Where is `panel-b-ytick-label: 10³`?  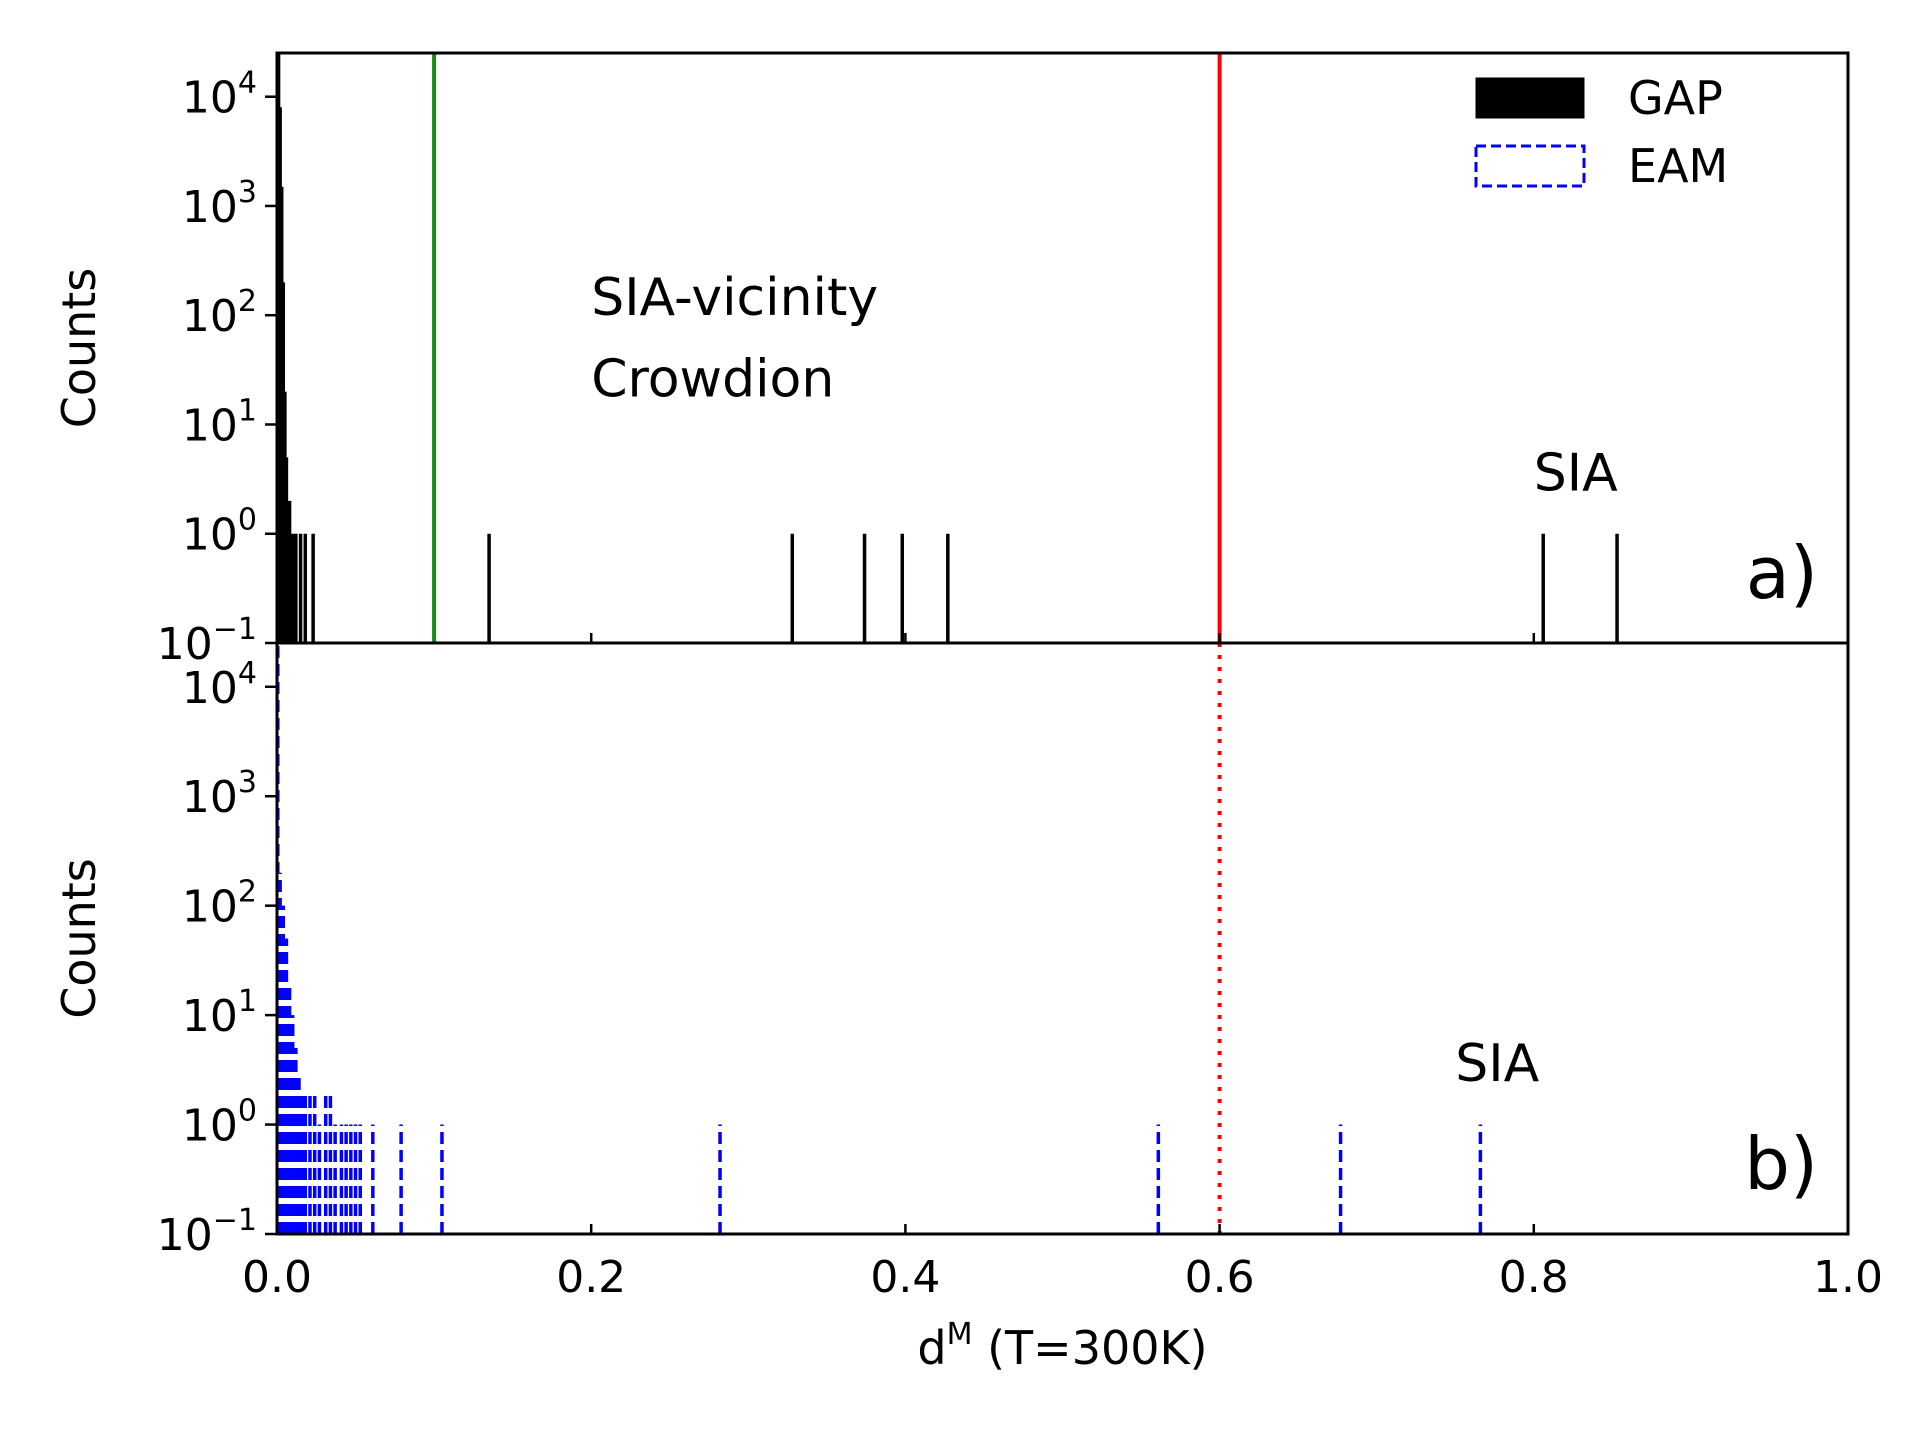
panel-b-ytick-label: 10³ is located at coordinates (219, 794).